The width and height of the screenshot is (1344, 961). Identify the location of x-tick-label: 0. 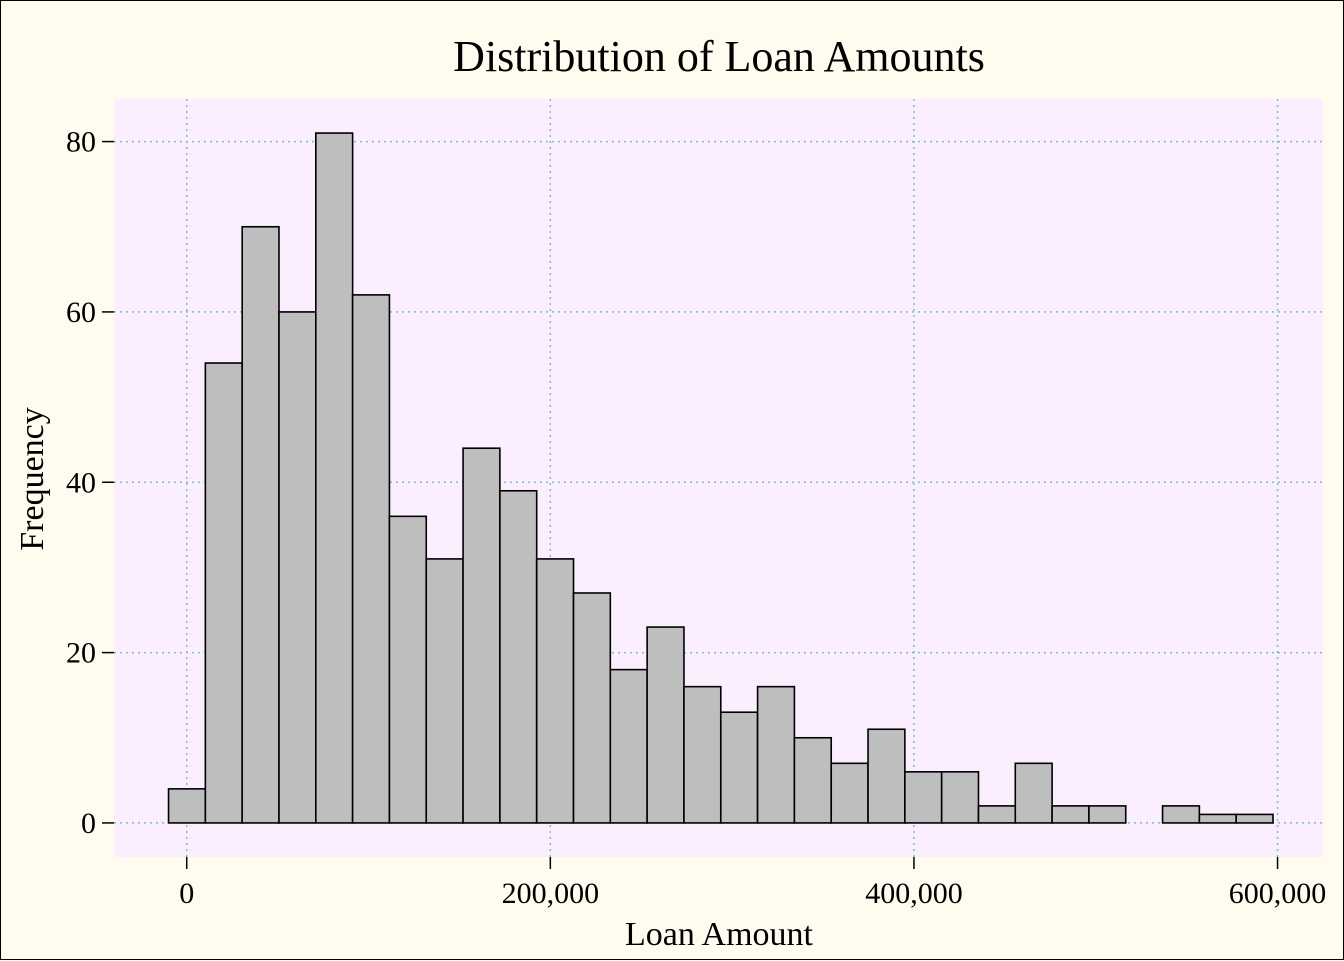
(186, 893).